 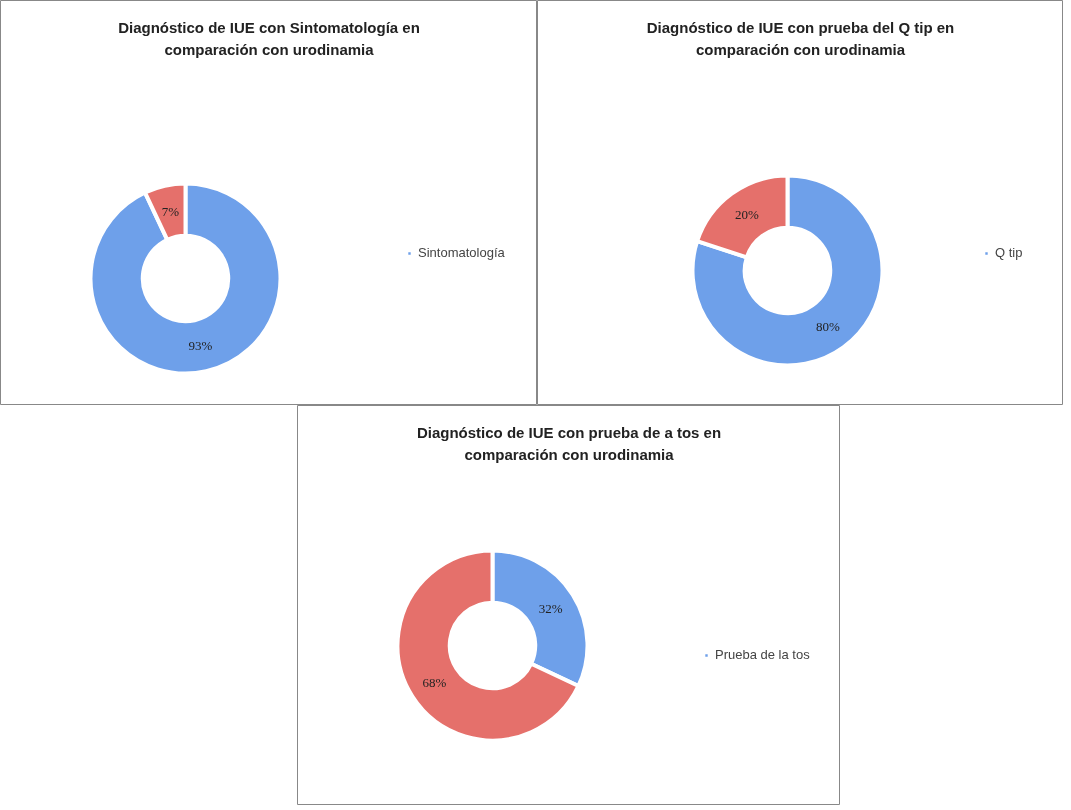 I want to click on chart-title: Diagnóstico de IUE con Sintomatología en comparación con urodinamia, so click(x=269, y=38).